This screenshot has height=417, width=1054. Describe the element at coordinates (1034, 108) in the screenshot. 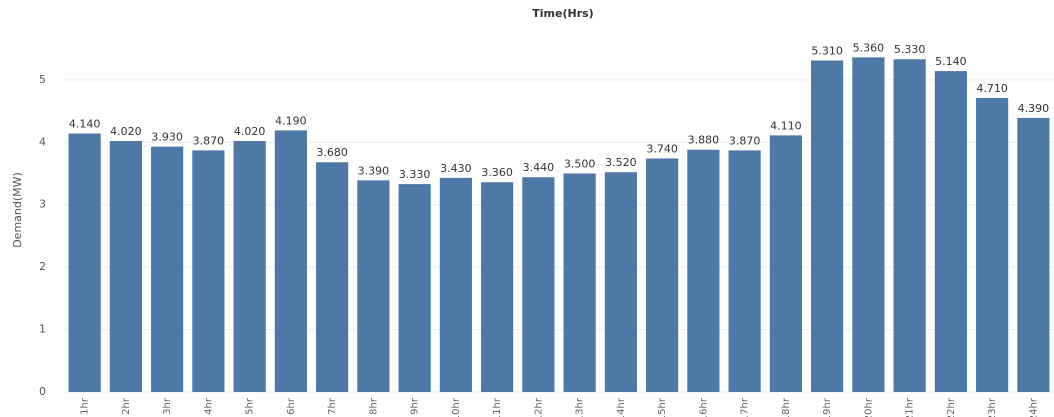

I see `value-label: 4.390` at that location.